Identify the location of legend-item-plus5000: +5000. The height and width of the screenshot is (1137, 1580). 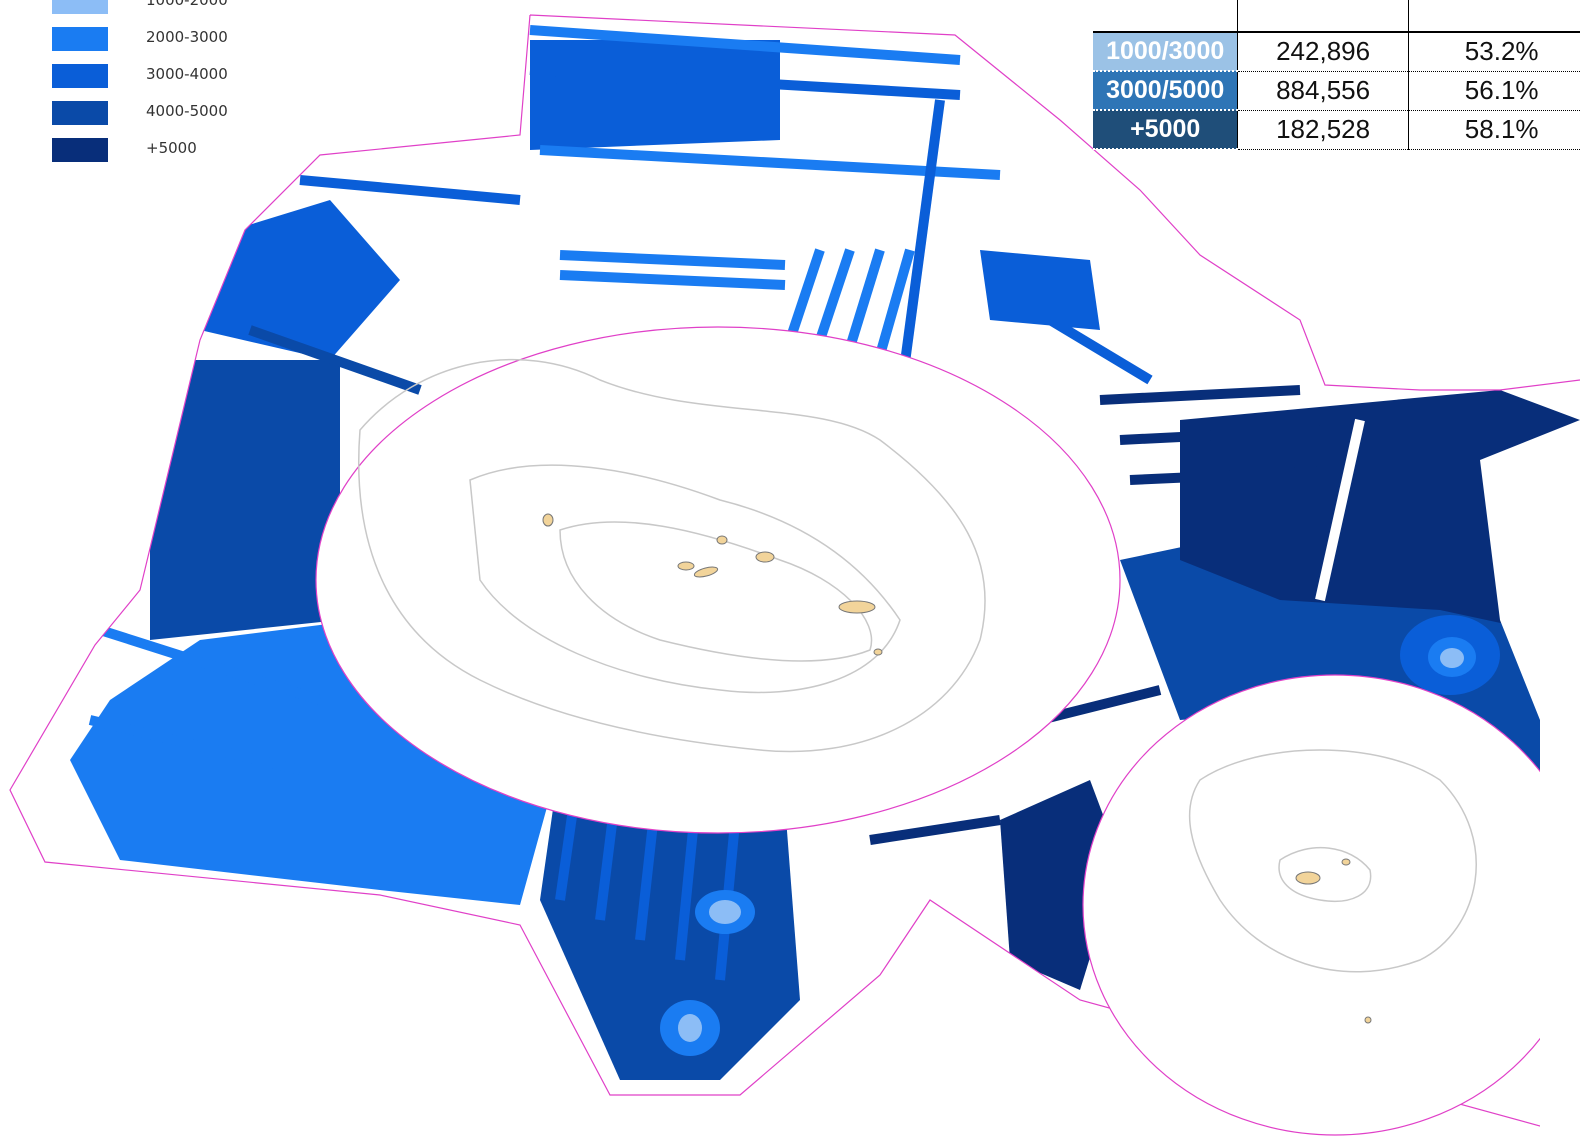
(167, 152).